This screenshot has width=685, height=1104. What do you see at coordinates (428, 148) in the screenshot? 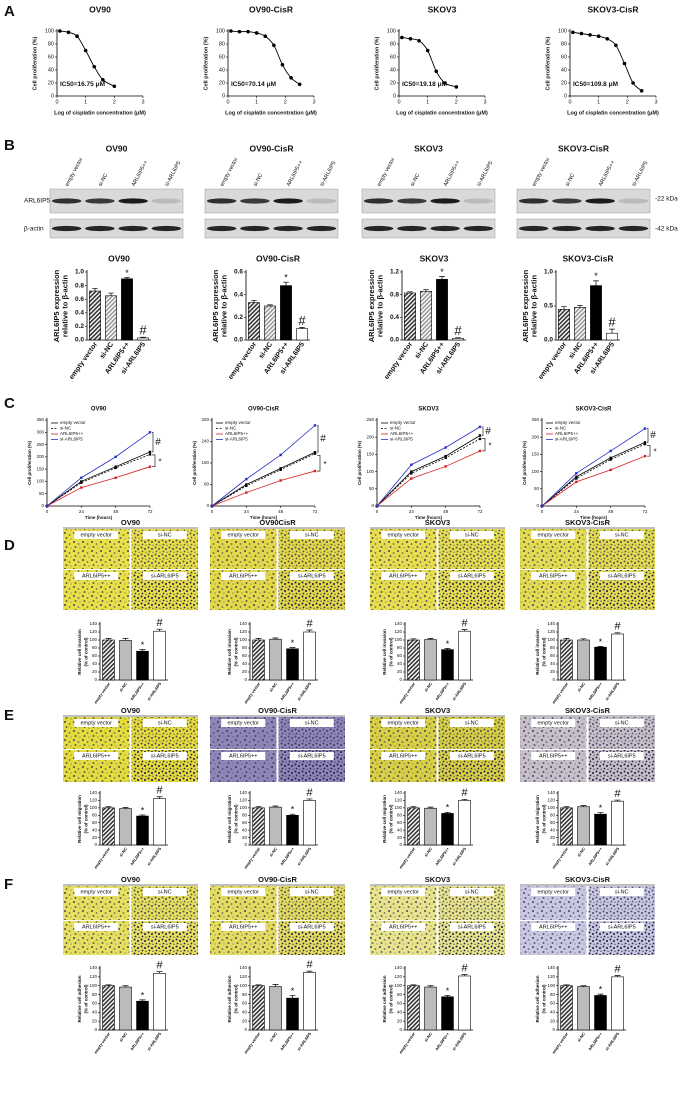
I see `blot-title: SKOV3` at bounding box center [428, 148].